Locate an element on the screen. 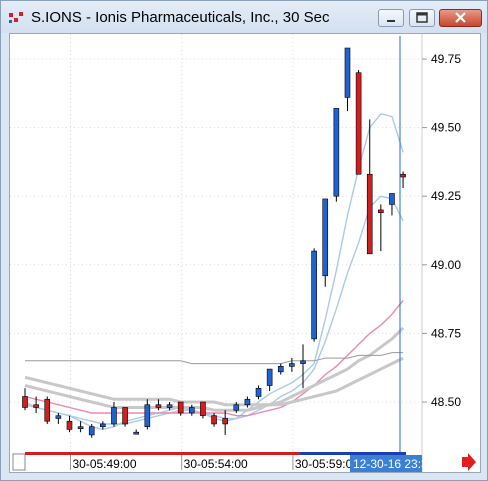  minimize-button is located at coordinates (391, 18).